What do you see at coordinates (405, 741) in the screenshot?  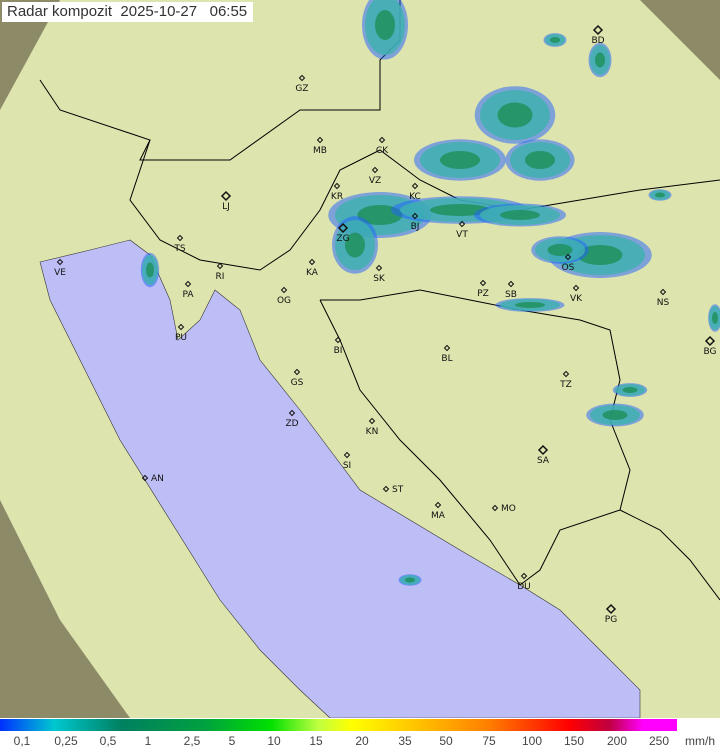 I see `legend-label: 35` at bounding box center [405, 741].